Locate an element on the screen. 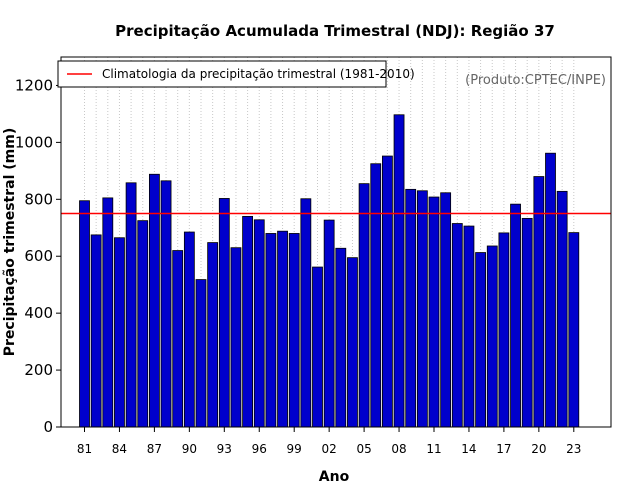 This screenshot has height=500, width=640. bar-2014 is located at coordinates (469, 326).